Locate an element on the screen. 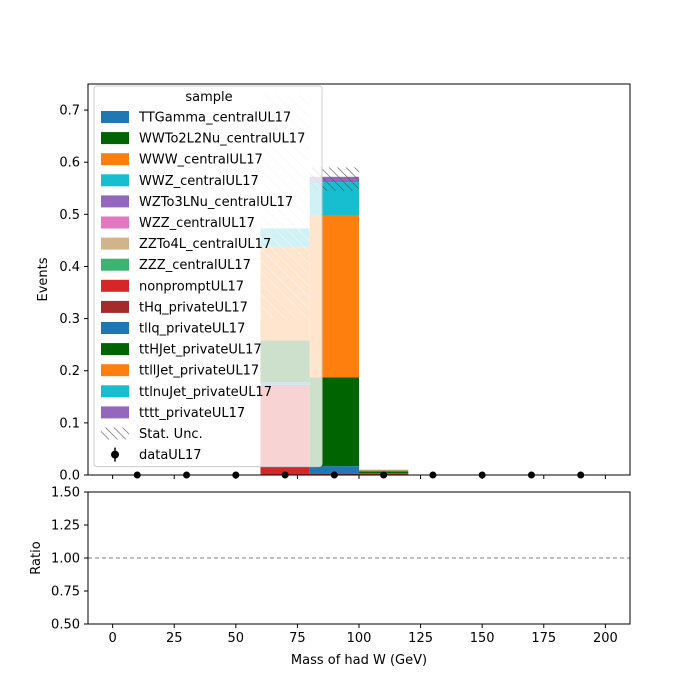  legend-item-stat-unc: Stat. Unc. is located at coordinates (152, 434).